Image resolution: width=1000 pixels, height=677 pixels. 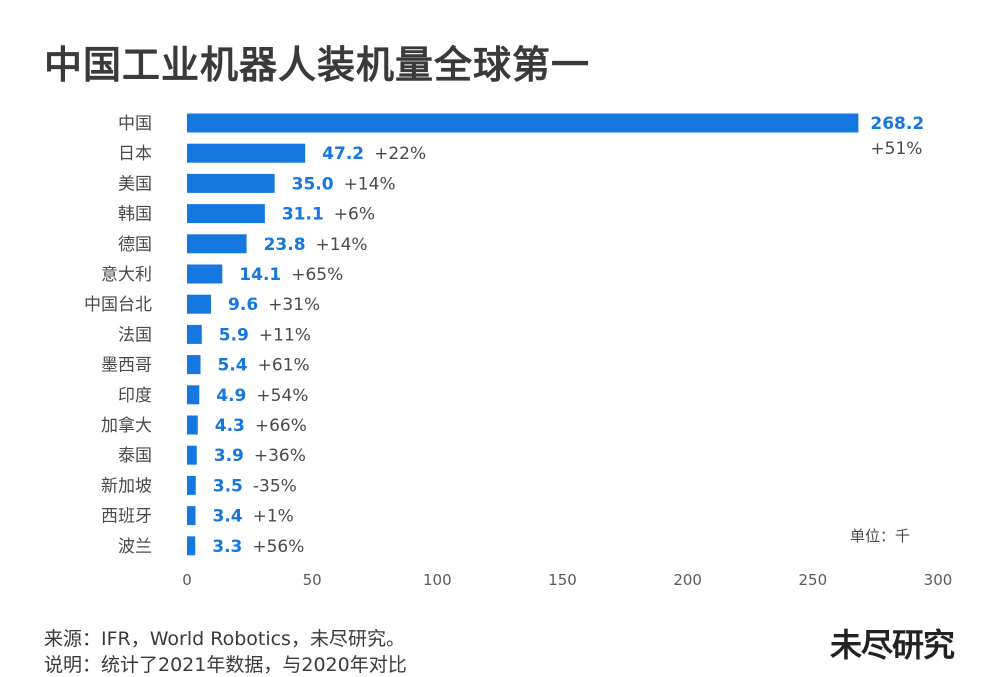 I want to click on category-label: 印度, so click(x=135, y=396).